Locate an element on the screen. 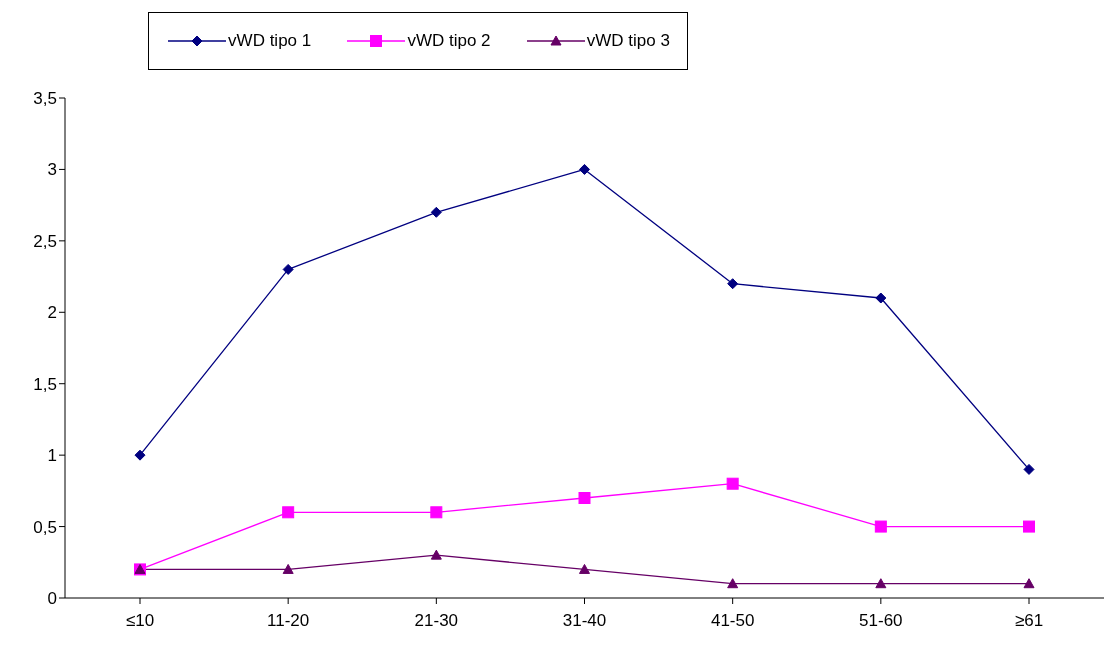 The image size is (1110, 650). legend-label: vWD tipo 3 is located at coordinates (628, 41).